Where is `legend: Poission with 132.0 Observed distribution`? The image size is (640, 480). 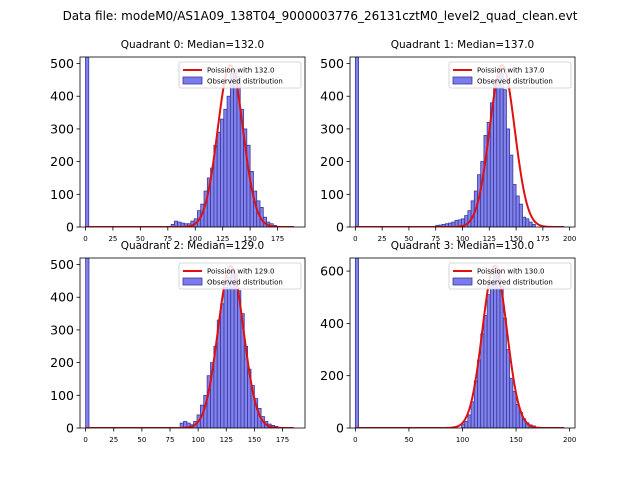
legend: Poission with 132.0 Observed distribution is located at coordinates (240, 75).